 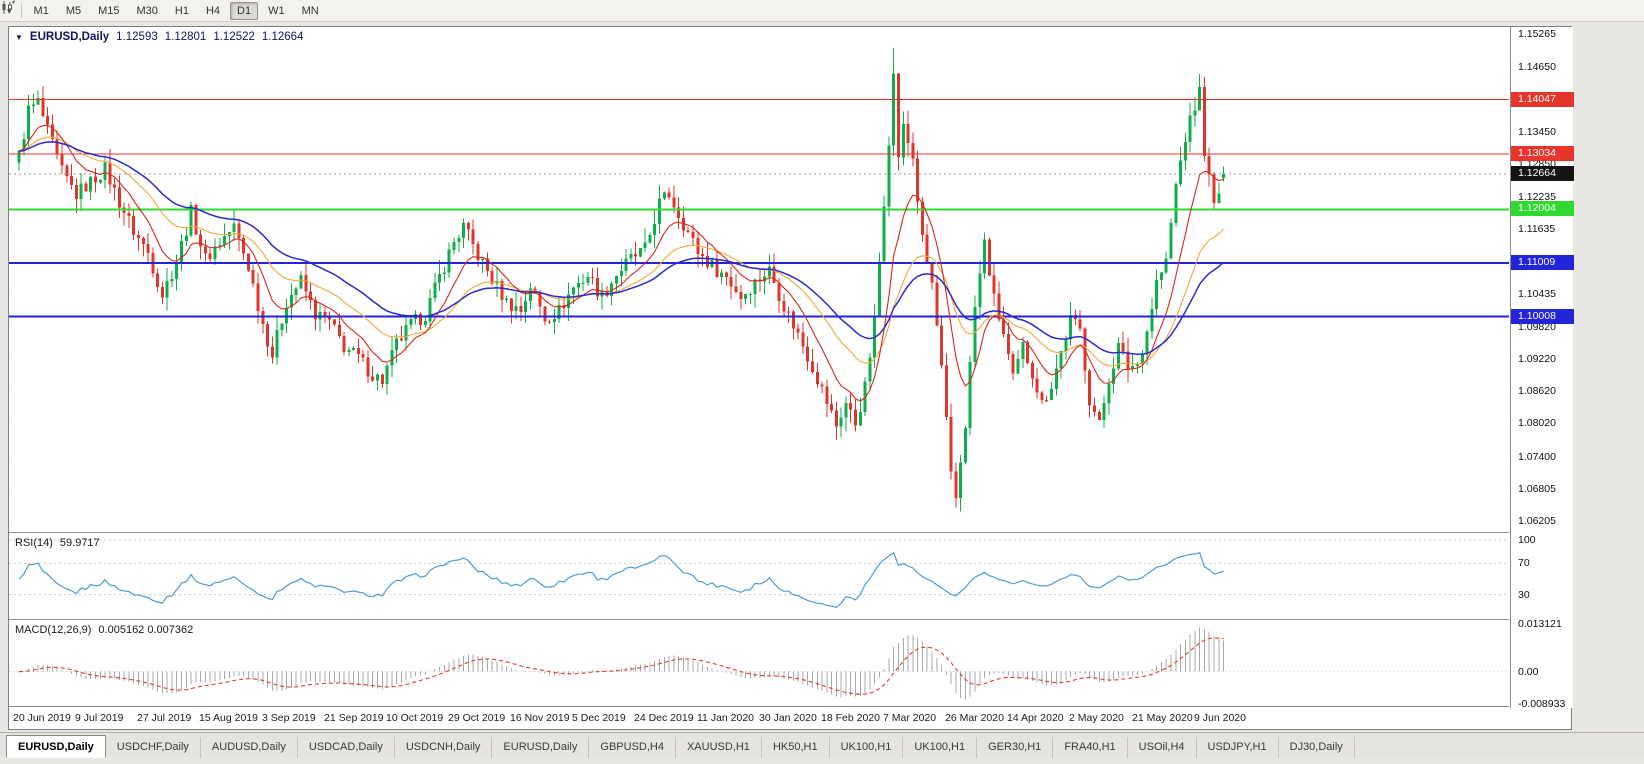 What do you see at coordinates (1542, 704) in the screenshot?
I see `macd-tick-label: -0.008933` at bounding box center [1542, 704].